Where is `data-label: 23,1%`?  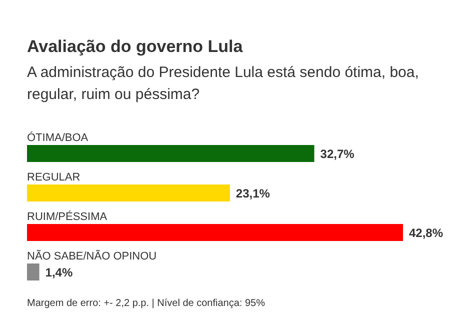 data-label: 23,1% is located at coordinates (253, 193).